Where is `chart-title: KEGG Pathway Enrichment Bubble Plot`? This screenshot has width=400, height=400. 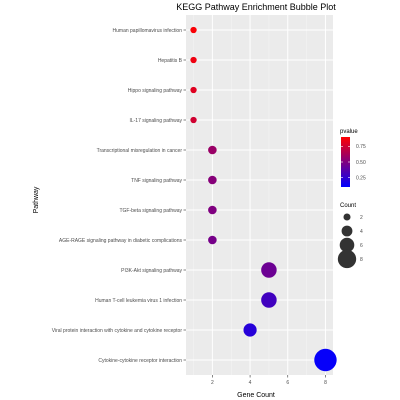 chart-title: KEGG Pathway Enrichment Bubble Plot is located at coordinates (256, 7).